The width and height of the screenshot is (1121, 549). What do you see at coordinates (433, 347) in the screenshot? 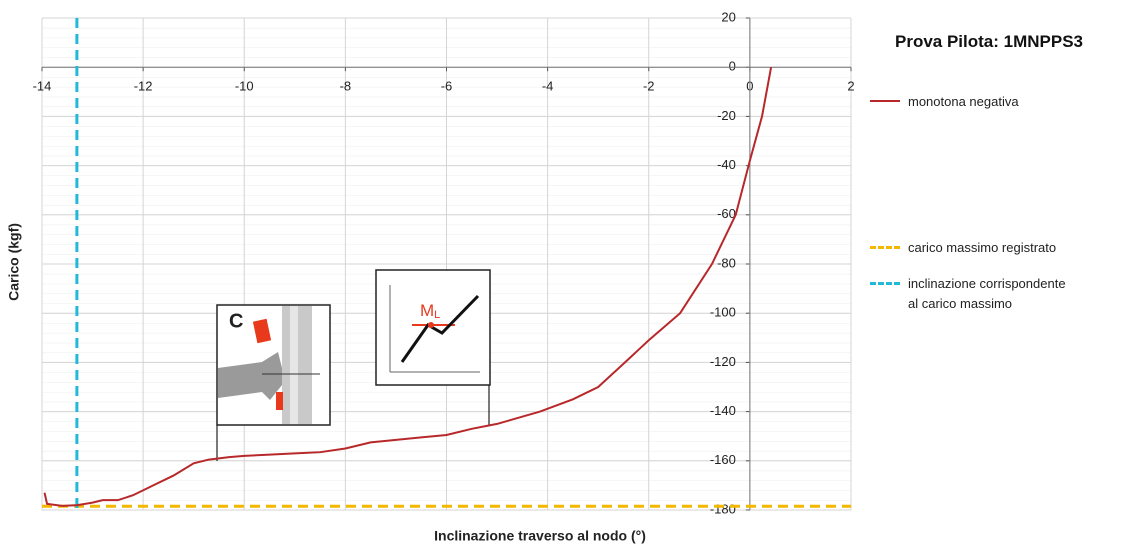
I see `inset-ml: ML` at bounding box center [433, 347].